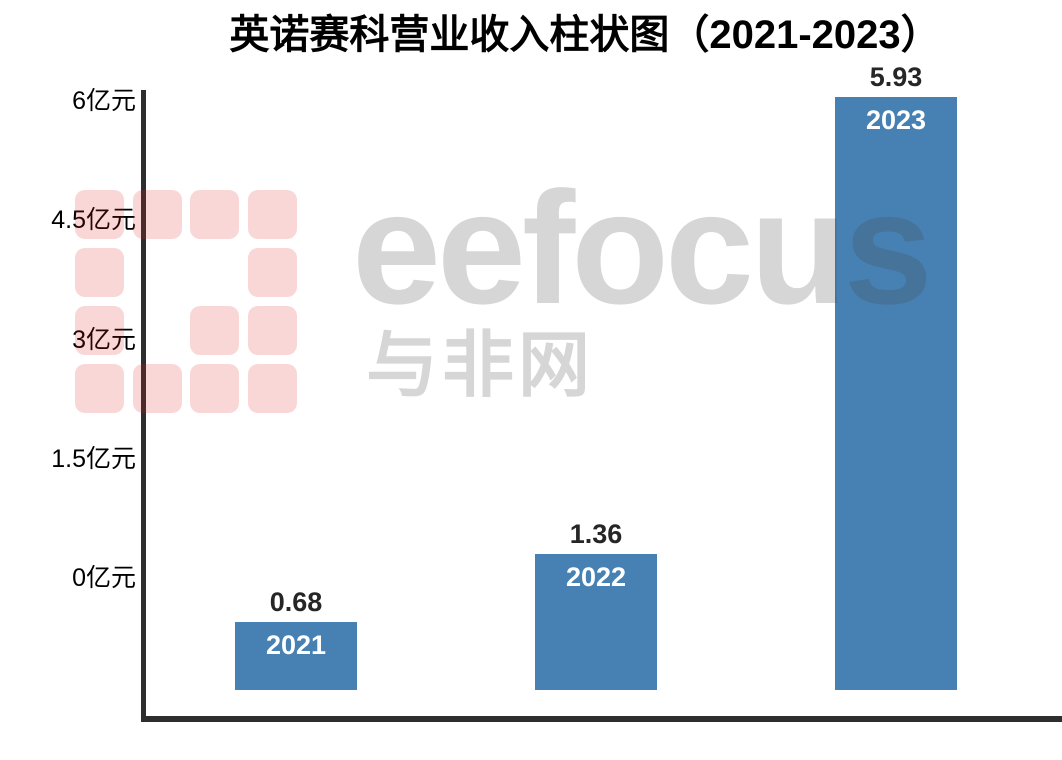 Image resolution: width=1062 pixels, height=760 pixels. Describe the element at coordinates (896, 120) in the screenshot. I see `bar-year-label-2023: 2023` at that location.